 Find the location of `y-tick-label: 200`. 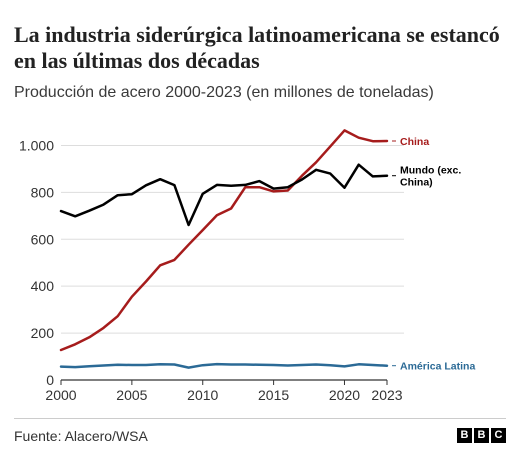

y-tick-label: 200 is located at coordinates (43, 333).